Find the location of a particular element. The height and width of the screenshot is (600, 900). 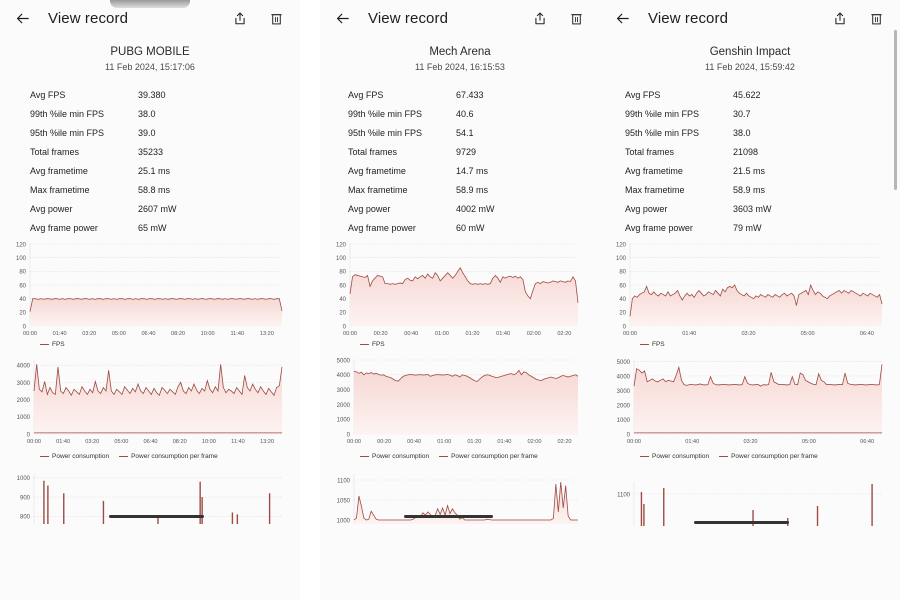

svg-text: 06:40 is located at coordinates (867, 334).